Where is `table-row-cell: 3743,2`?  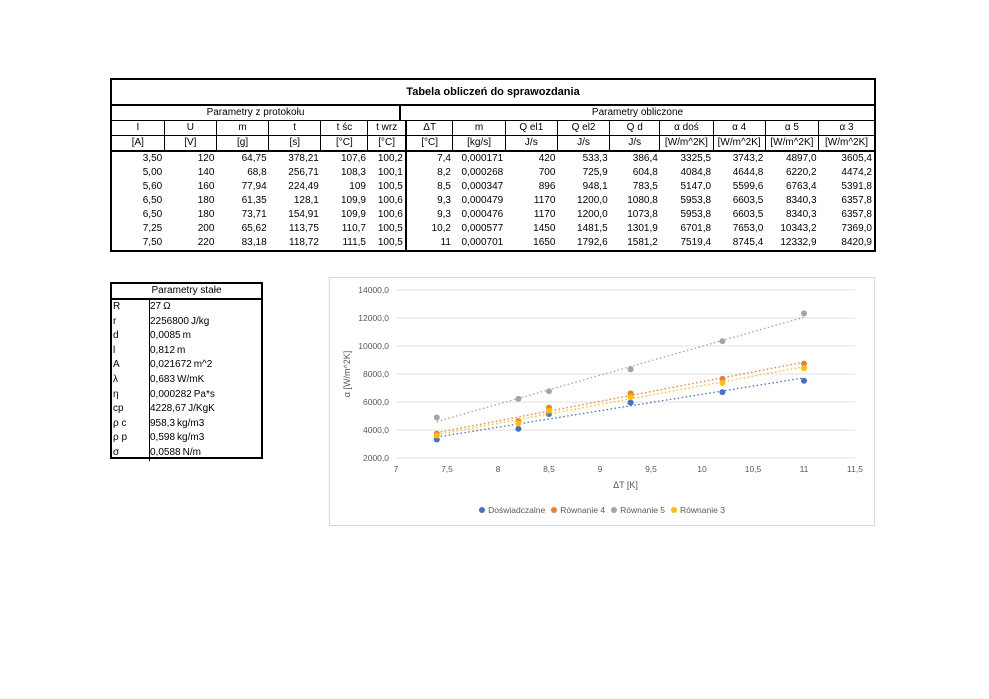
table-row-cell: 3743,2 is located at coordinates (748, 158).